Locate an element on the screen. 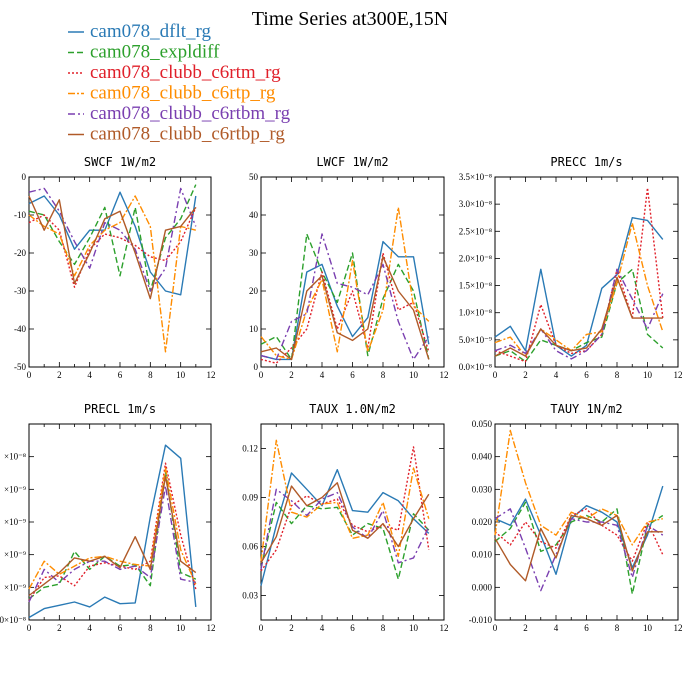 Image resolution: width=700 pixels, height=700 pixels. legend-label-cam078_clubb_c6rtm_rg: cam078_clubb_c6rtm_rg is located at coordinates (185, 72).